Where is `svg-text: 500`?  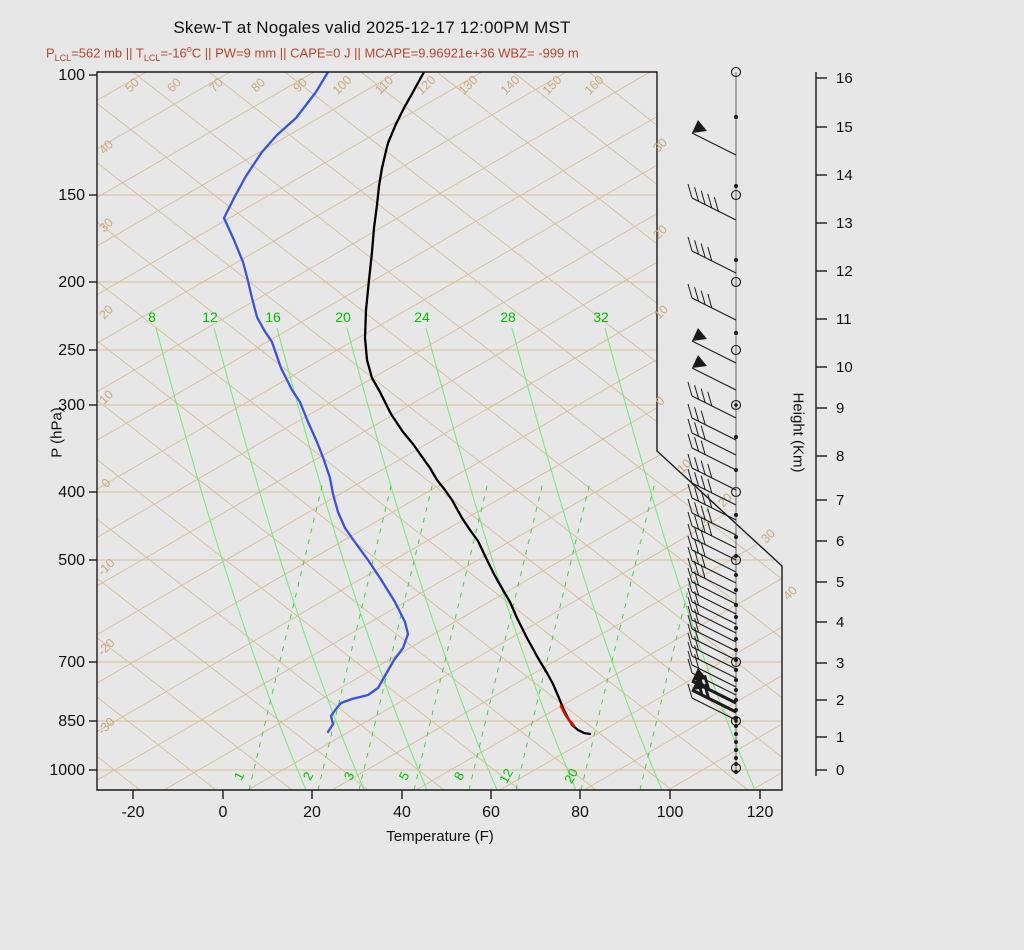 svg-text: 500 is located at coordinates (71, 560).